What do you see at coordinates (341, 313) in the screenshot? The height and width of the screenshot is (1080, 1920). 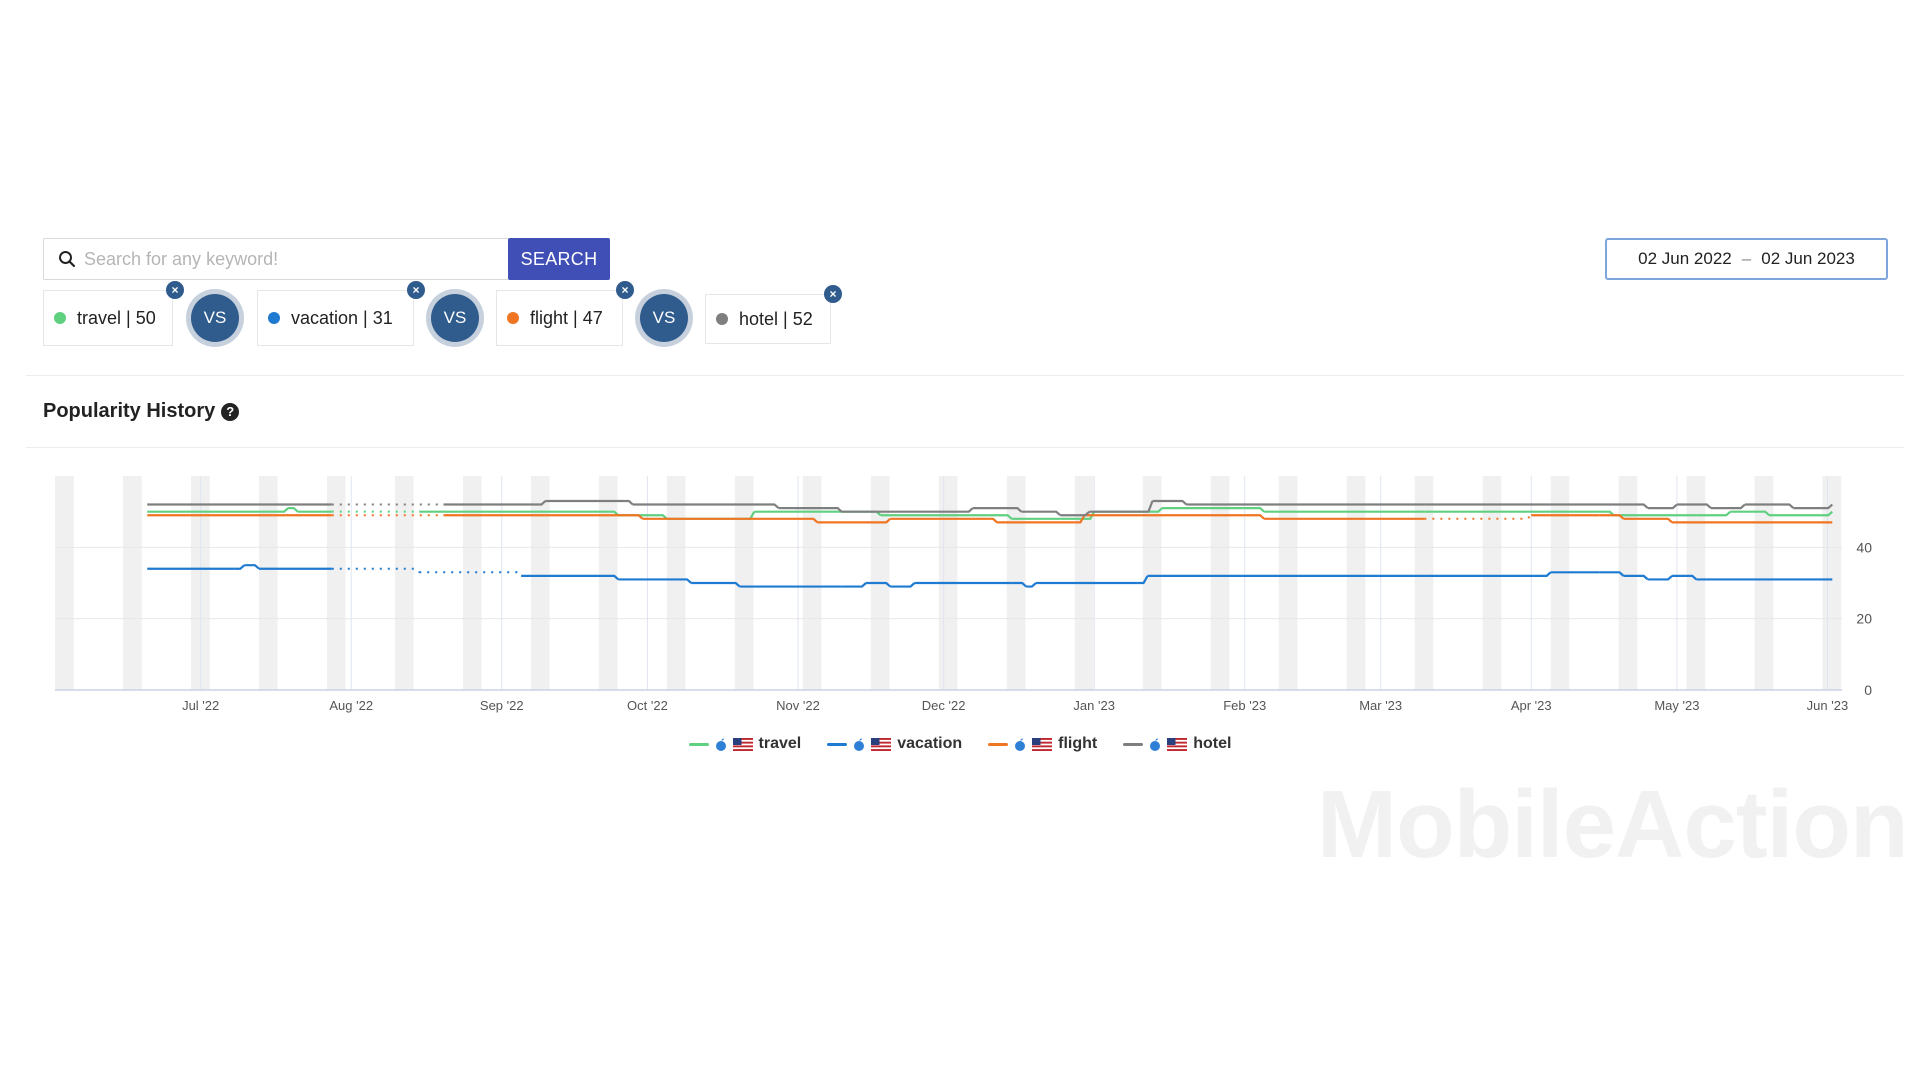 I see `keyword-chip-vacation: vacation | 31 ×` at bounding box center [341, 313].